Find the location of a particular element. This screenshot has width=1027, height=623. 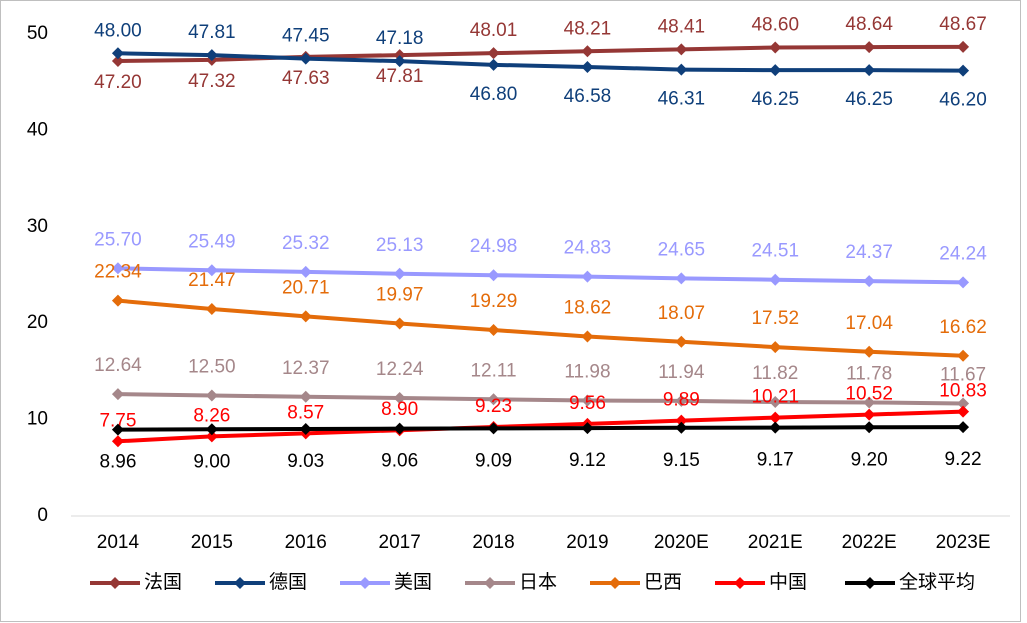

data-label: 9.56 is located at coordinates (587, 403).